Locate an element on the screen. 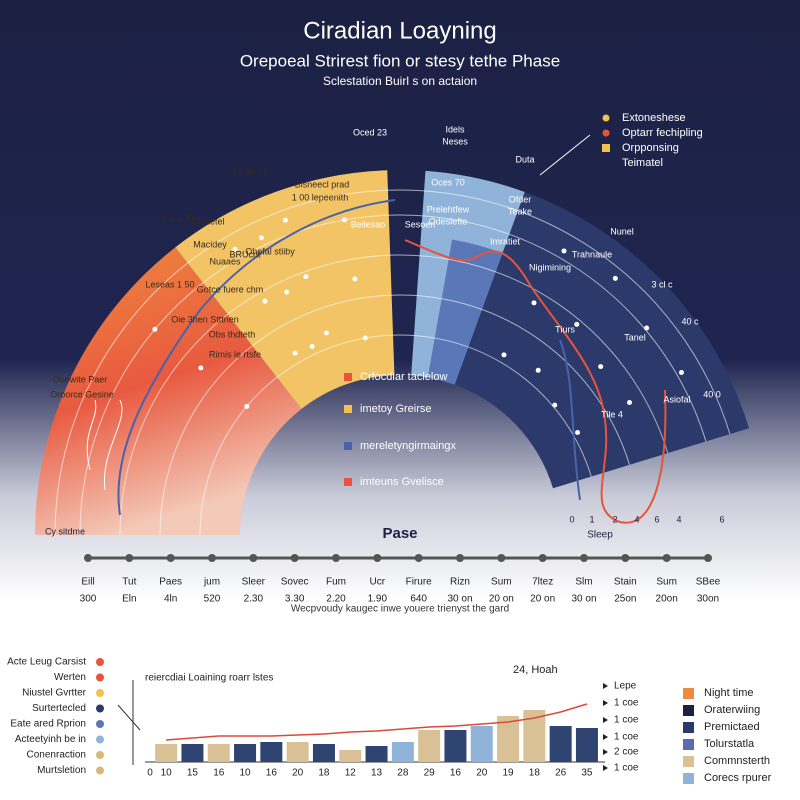 The width and height of the screenshot is (800, 800). x-tick-label: 26 is located at coordinates (561, 773).